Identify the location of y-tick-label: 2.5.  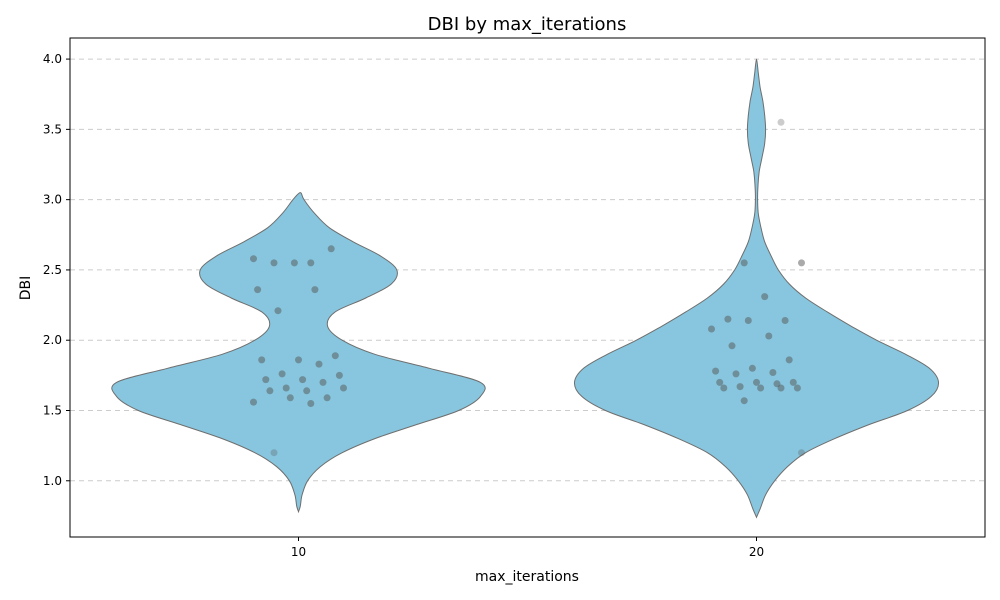
(52, 270).